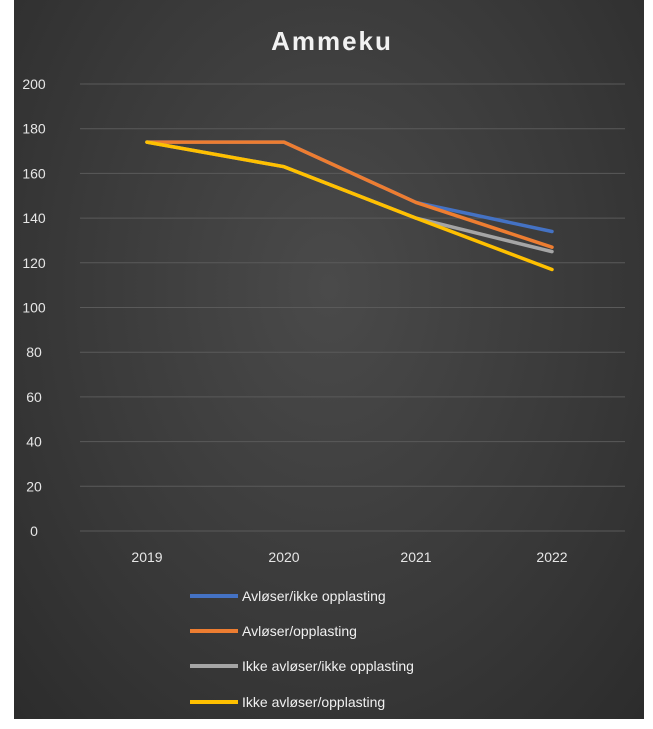 This screenshot has width=653, height=729. I want to click on legend-label: Ikke avløser/opplasting, so click(313, 702).